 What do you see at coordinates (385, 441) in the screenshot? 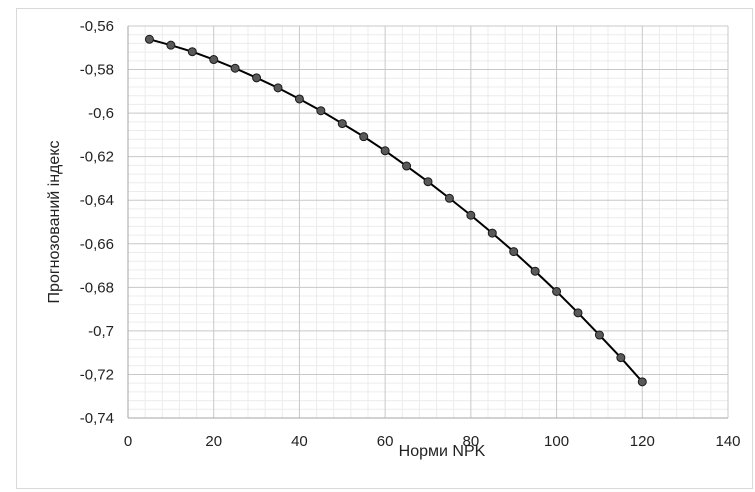
I see `x-tick-label: 60` at bounding box center [385, 441].